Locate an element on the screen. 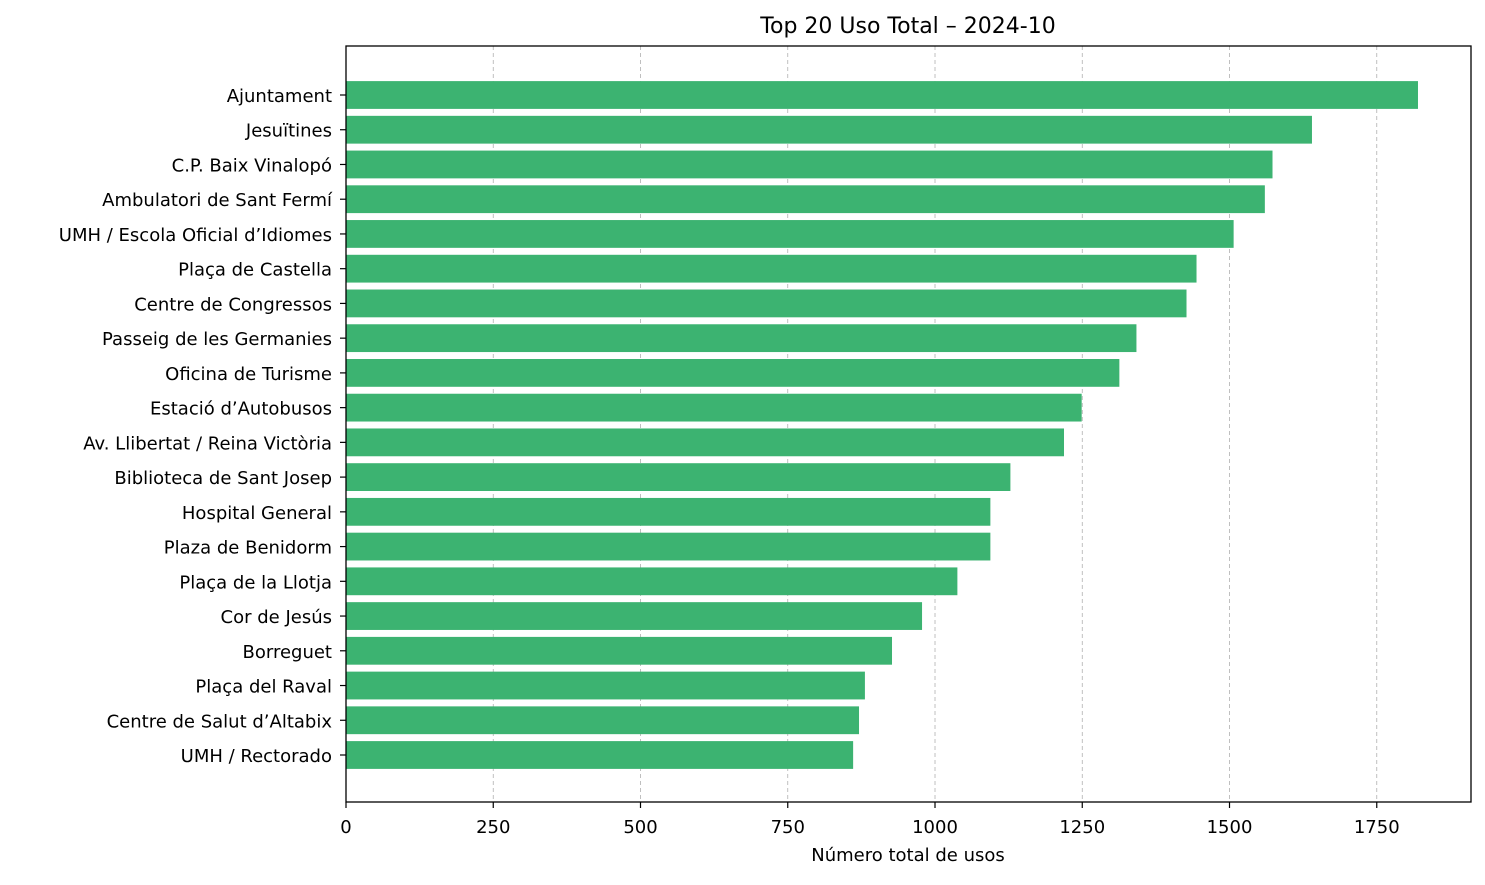 The width and height of the screenshot is (1485, 885). y-tick-label: Plaza de Benidorm is located at coordinates (248, 548).